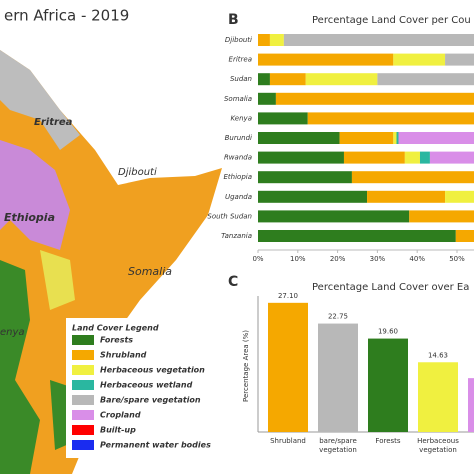  What do you see at coordinates (118, 430) in the screenshot?
I see `legend-label: Built-up` at bounding box center [118, 430].